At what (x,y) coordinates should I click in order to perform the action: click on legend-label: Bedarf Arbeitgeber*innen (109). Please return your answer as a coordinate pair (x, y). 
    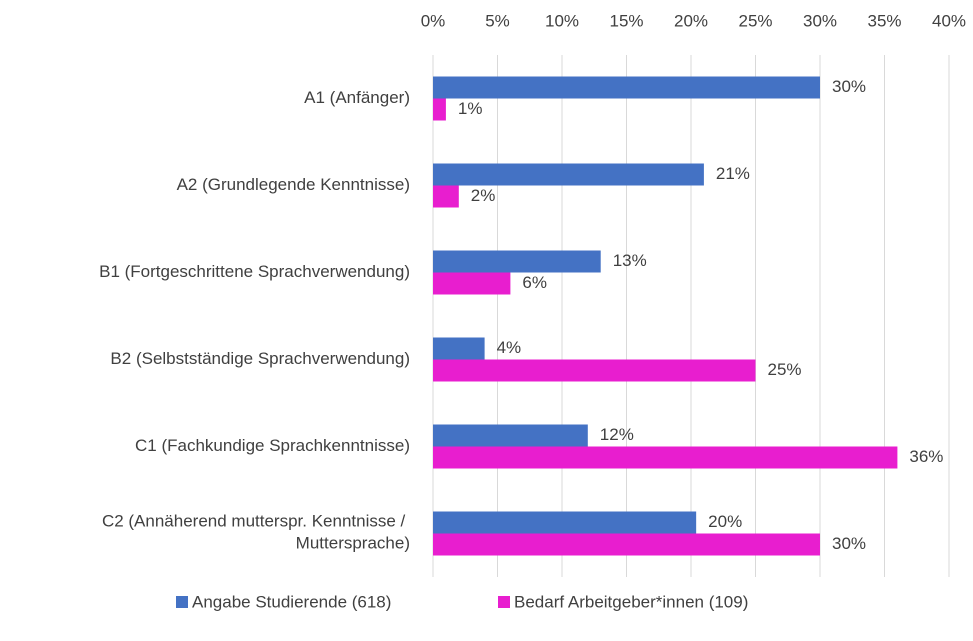
    Looking at the image, I should click on (631, 601).